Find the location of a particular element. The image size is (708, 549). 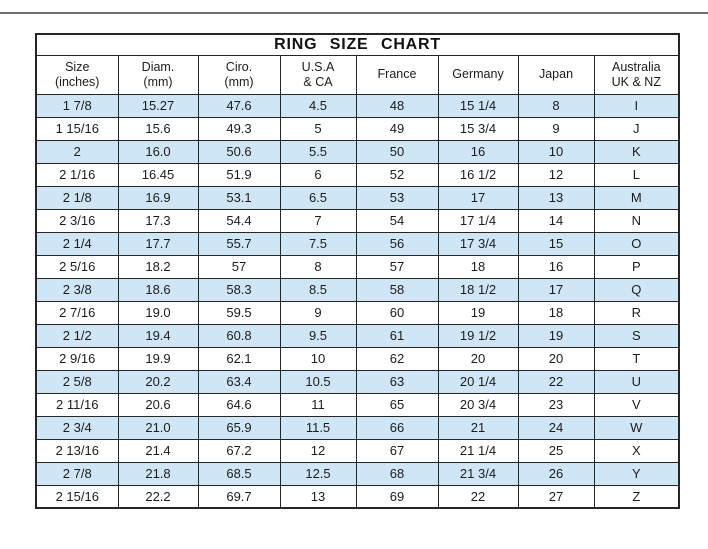

table-cell: 12.5 is located at coordinates (318, 473).